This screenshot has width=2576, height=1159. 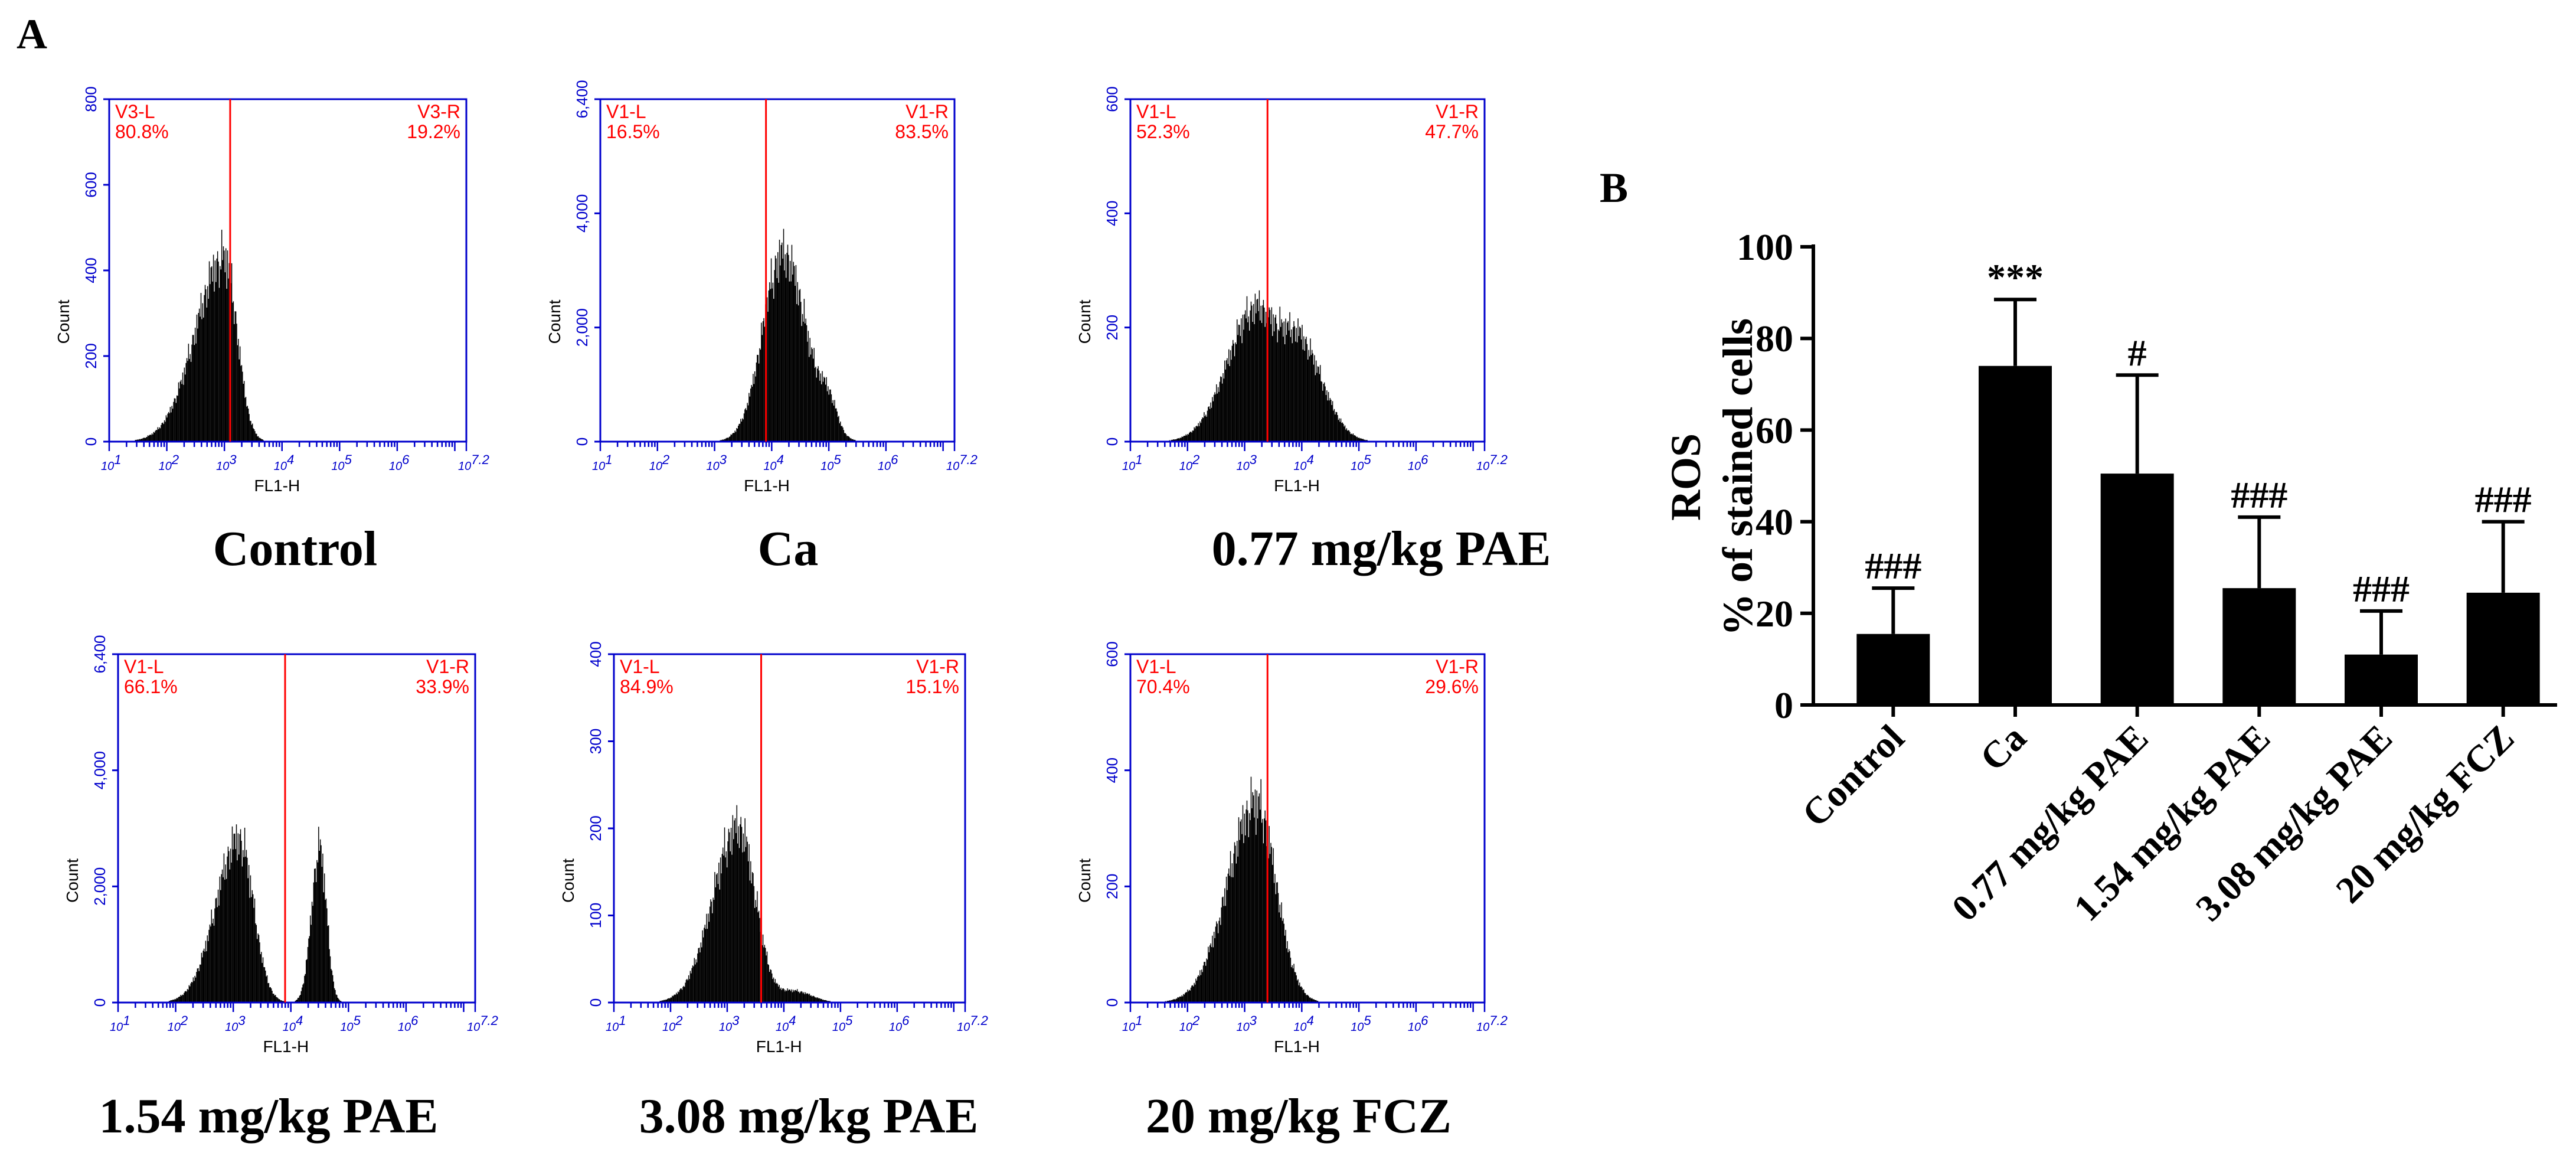 I want to click on y-tick-label: 80, so click(x=1774, y=339).